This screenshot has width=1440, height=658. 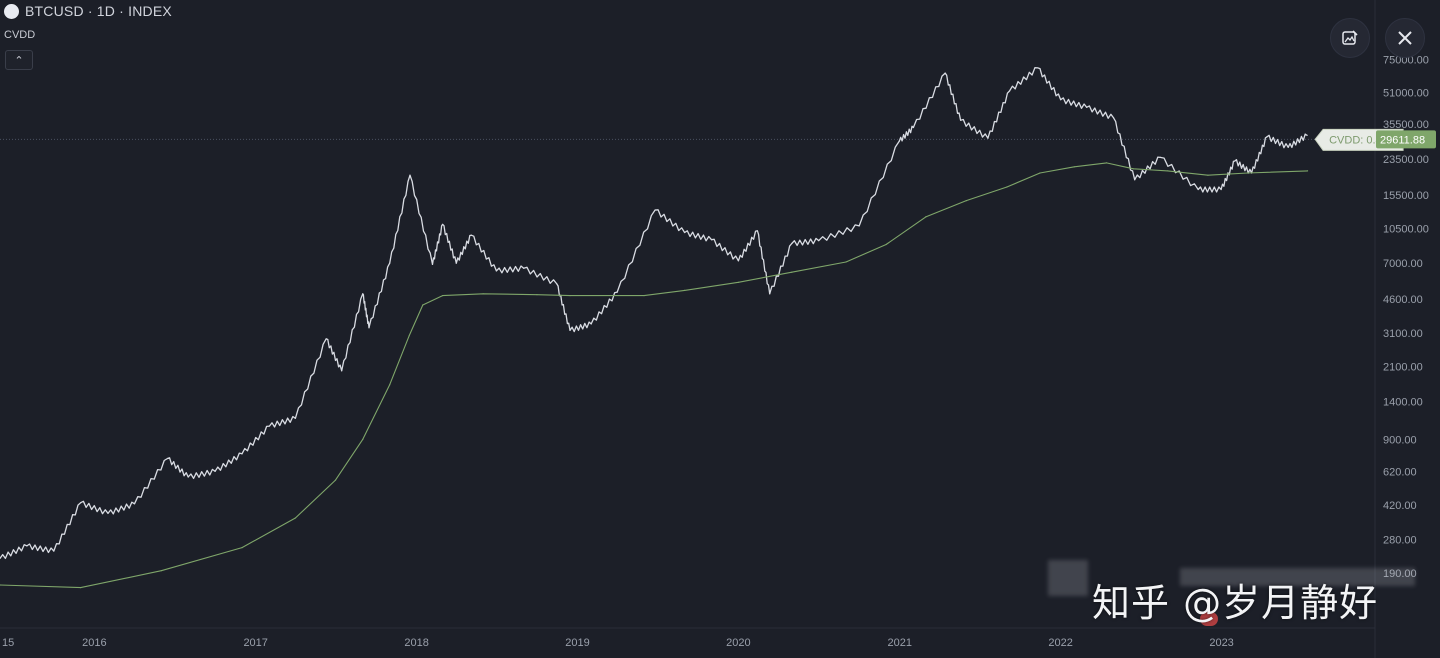 I want to click on x-tick-label: 2016, so click(x=94, y=643).